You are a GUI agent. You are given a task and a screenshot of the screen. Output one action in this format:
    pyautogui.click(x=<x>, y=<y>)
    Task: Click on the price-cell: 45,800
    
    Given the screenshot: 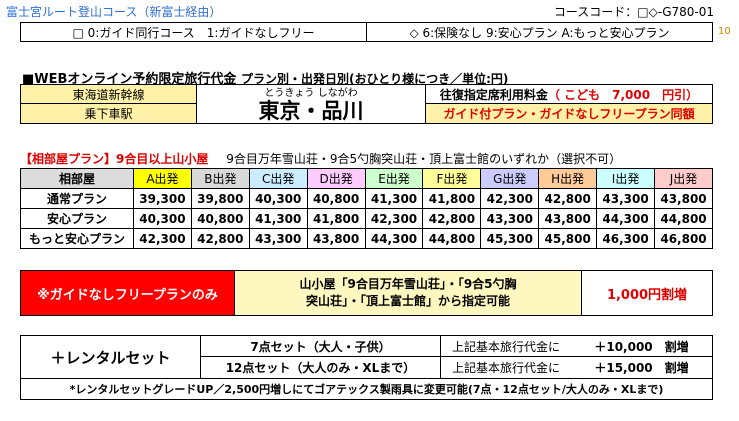 What is the action you would take?
    pyautogui.click(x=568, y=238)
    